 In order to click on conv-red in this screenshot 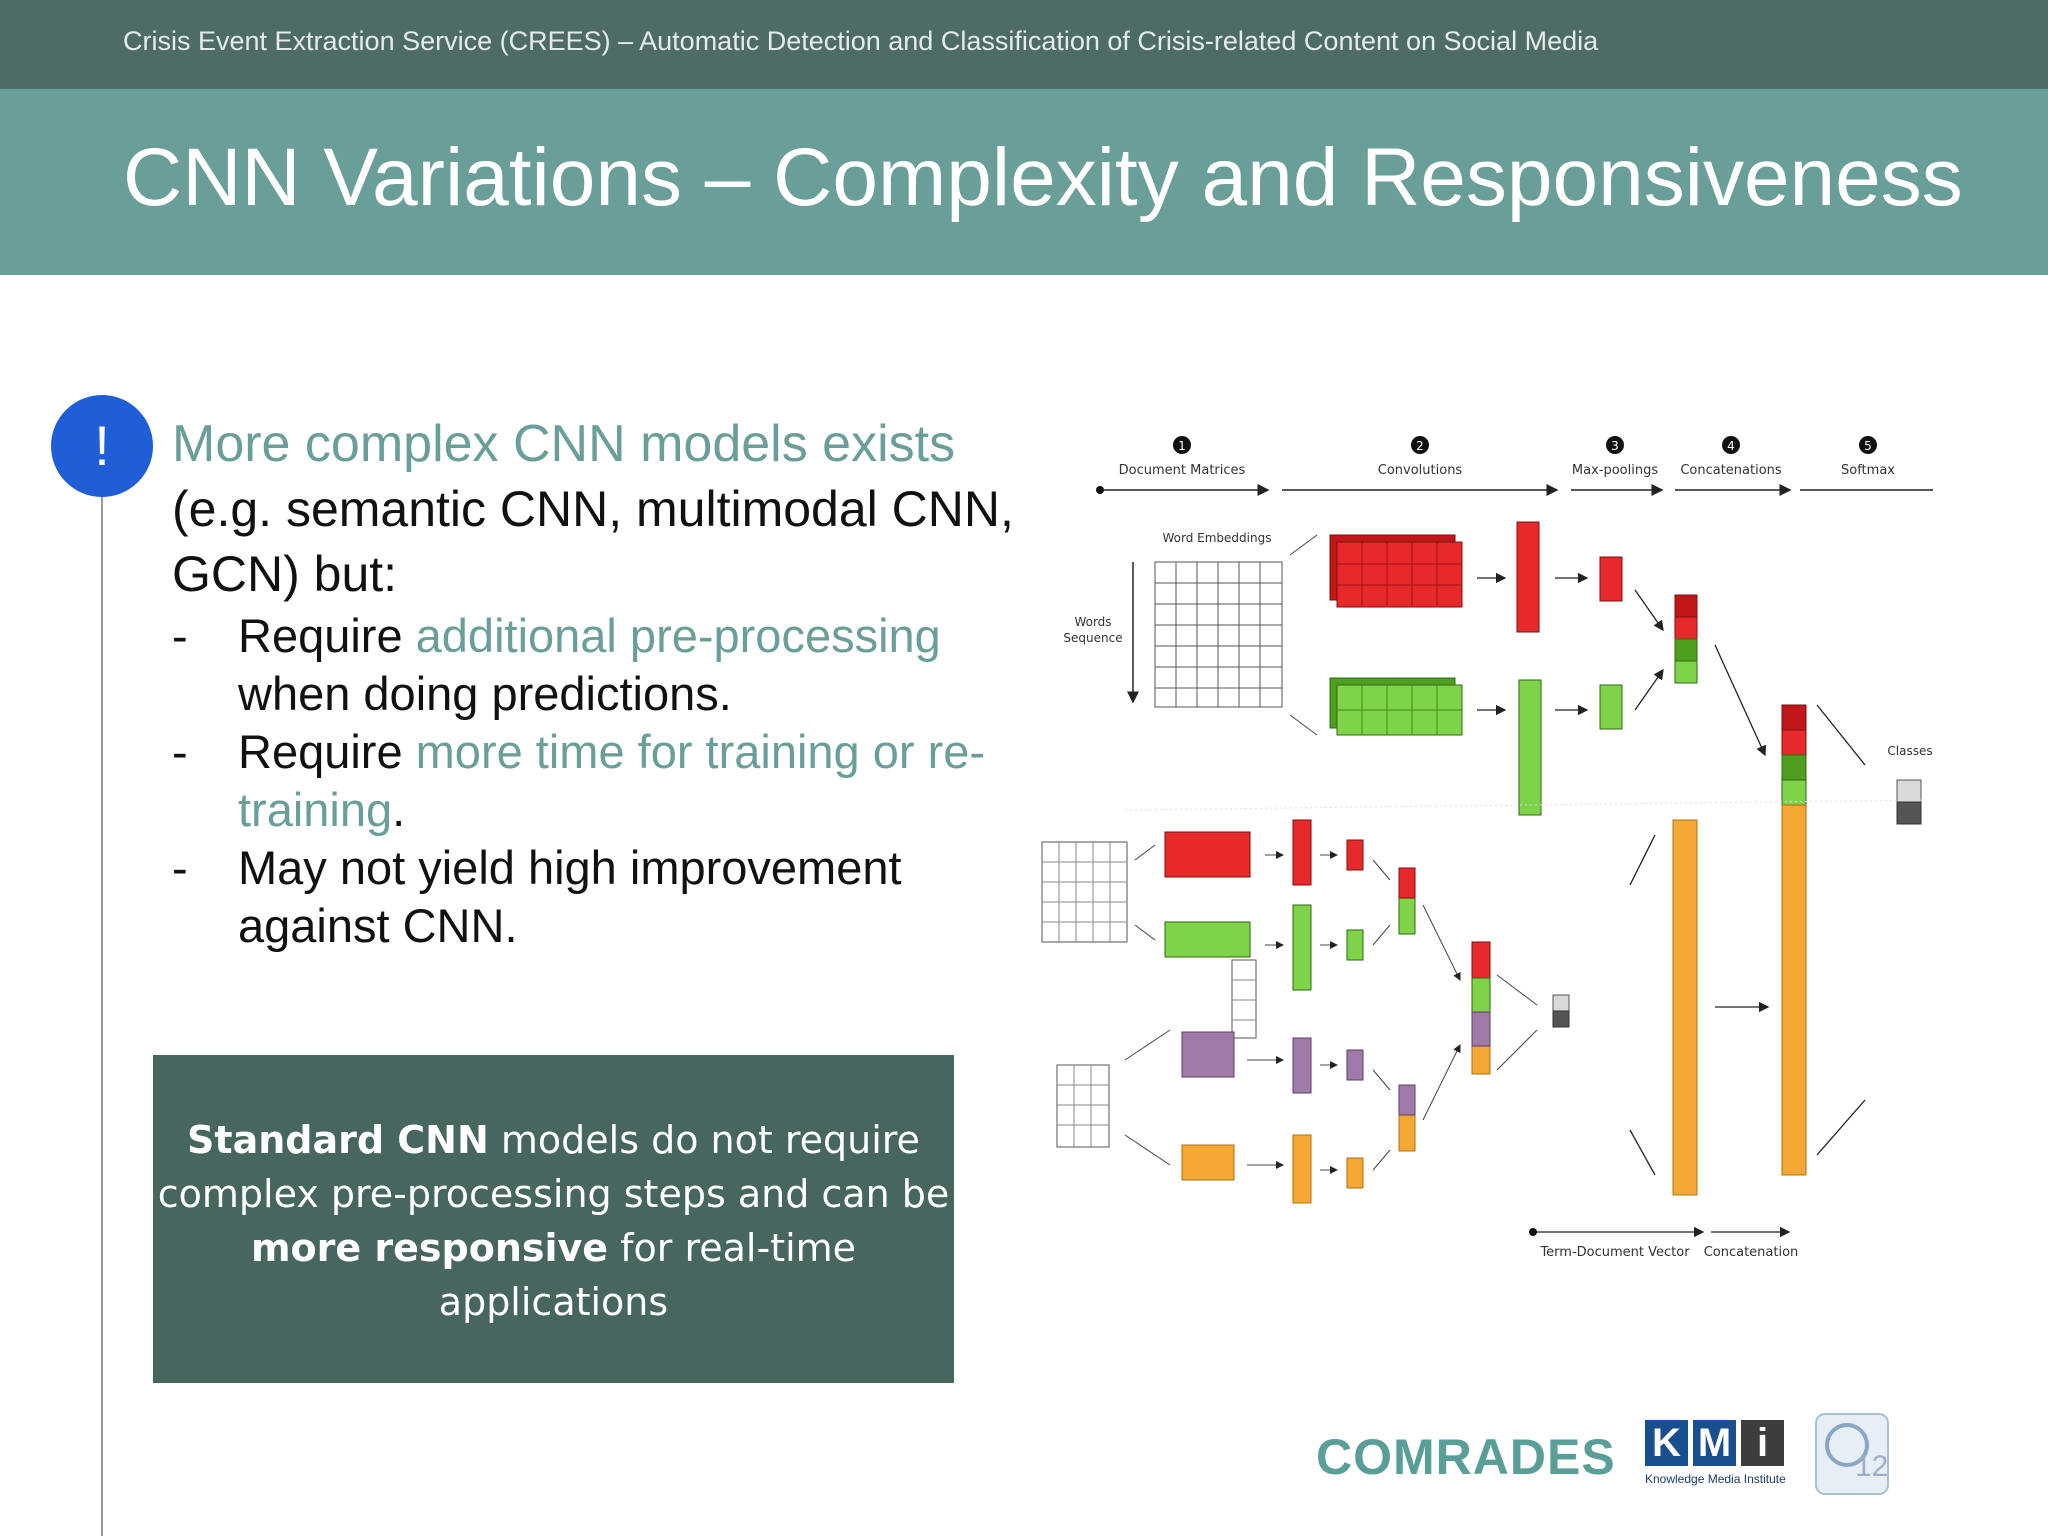, I will do `click(1396, 571)`.